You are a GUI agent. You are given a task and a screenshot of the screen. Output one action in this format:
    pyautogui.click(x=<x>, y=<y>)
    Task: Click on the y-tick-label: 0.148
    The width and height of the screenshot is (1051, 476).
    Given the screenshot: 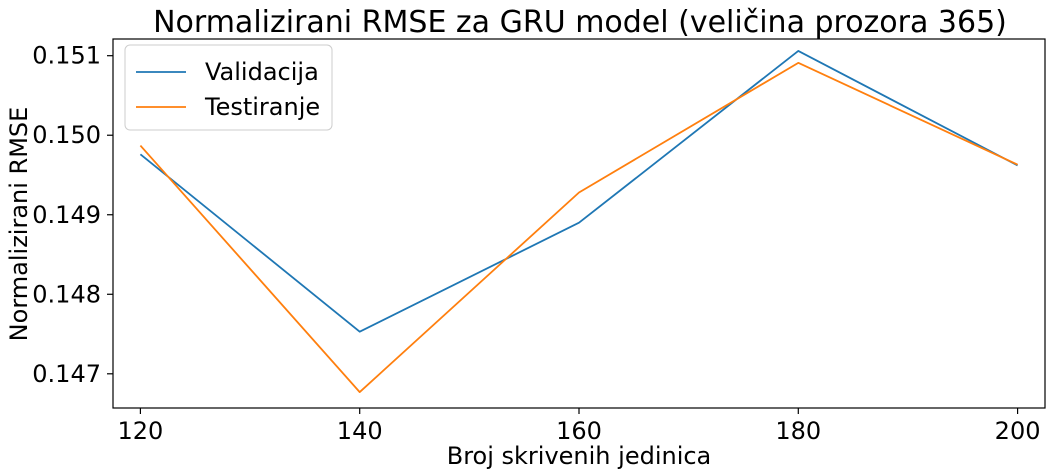 What is the action you would take?
    pyautogui.click(x=66, y=294)
    